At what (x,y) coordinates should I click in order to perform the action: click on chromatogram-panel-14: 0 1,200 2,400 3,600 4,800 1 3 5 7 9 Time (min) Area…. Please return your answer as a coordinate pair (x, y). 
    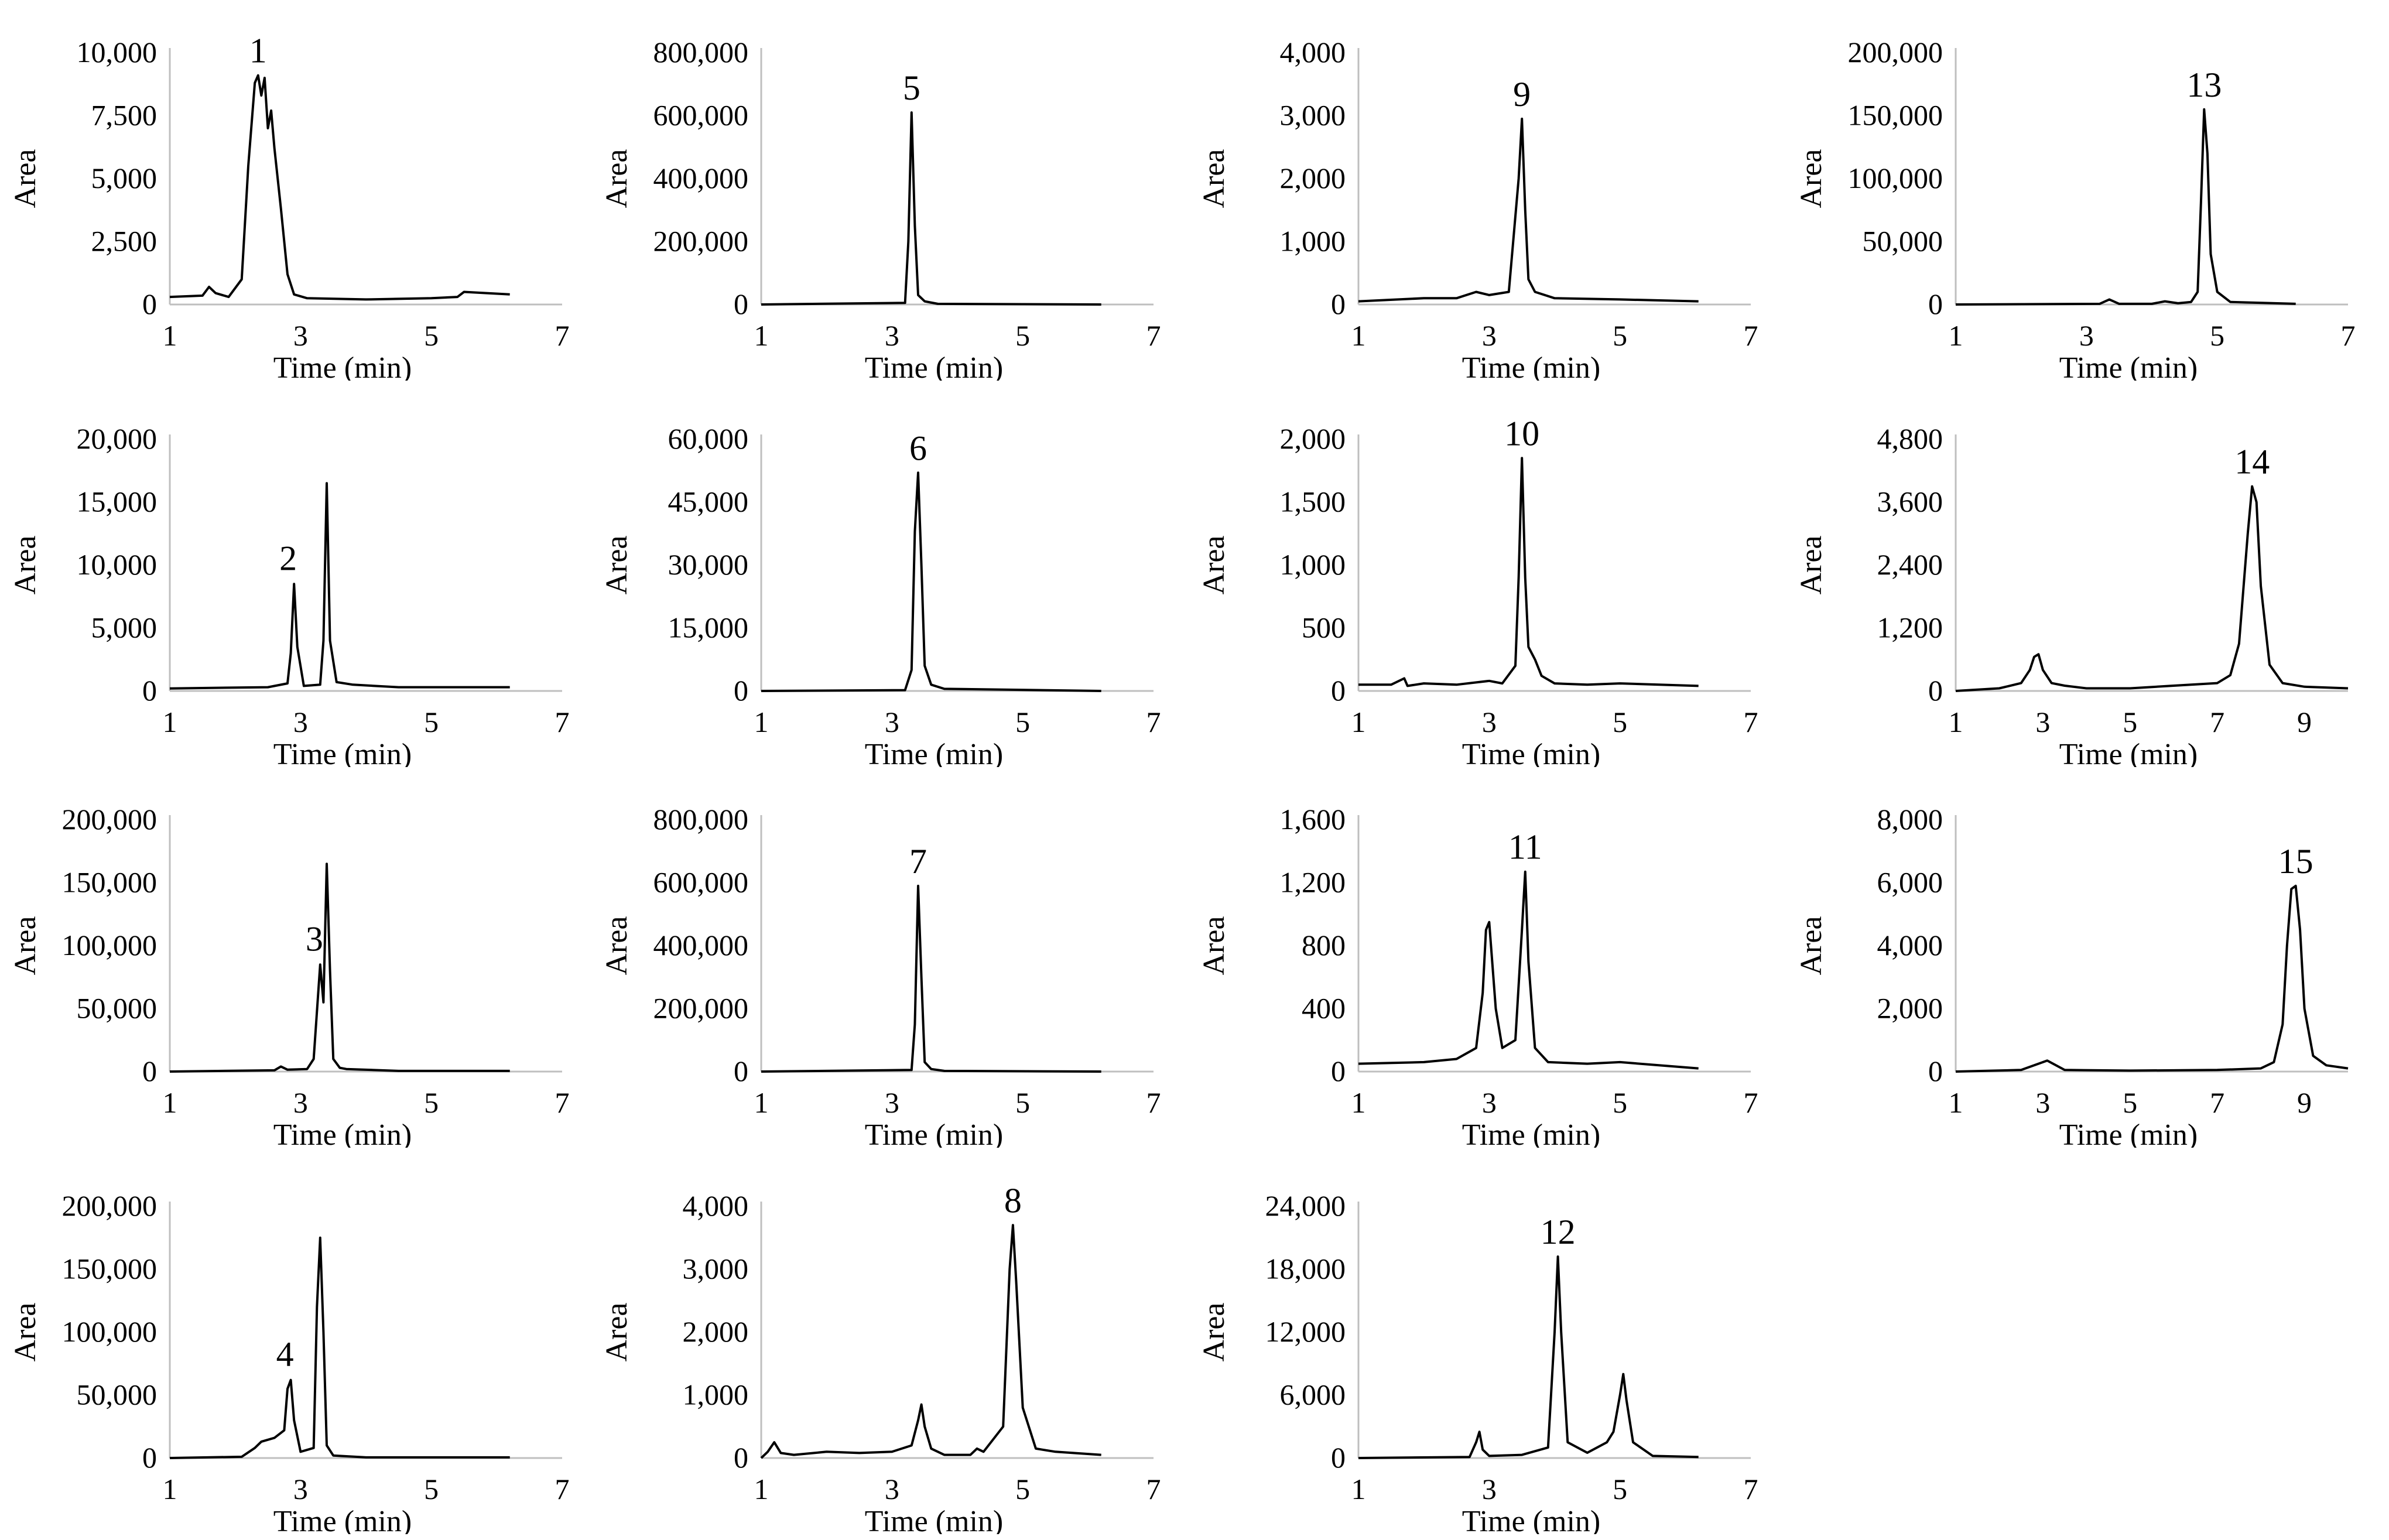
    Looking at the image, I should click on (2078, 581).